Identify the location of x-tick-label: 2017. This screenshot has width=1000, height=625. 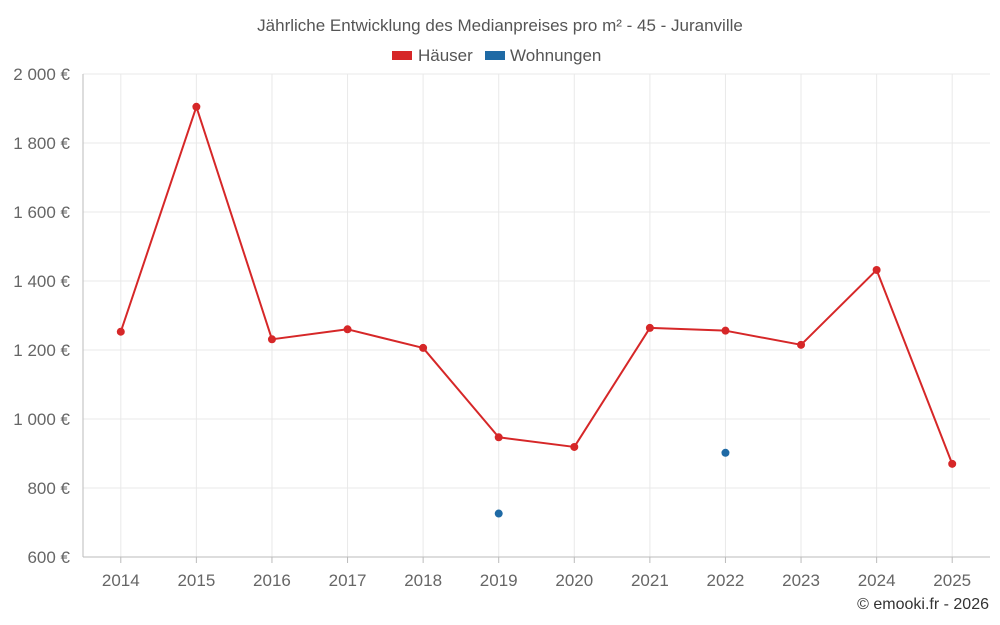
(348, 580).